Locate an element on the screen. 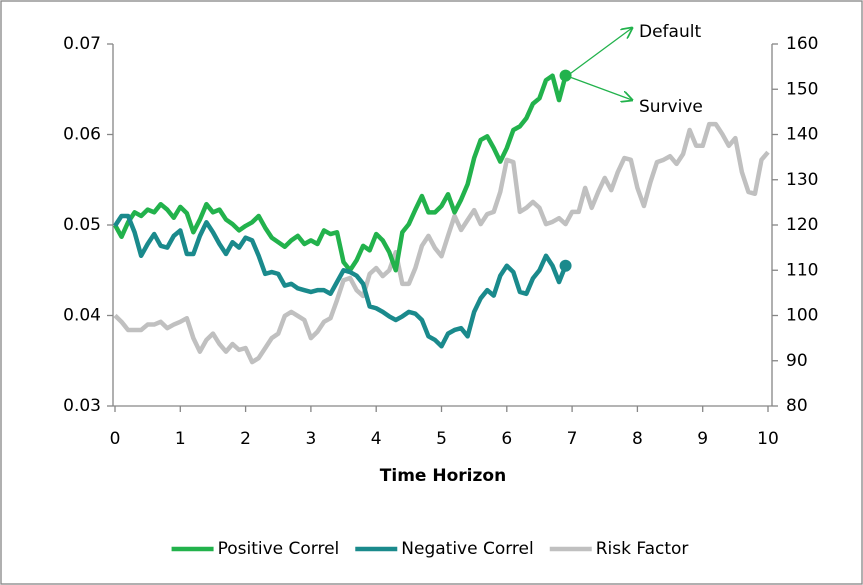  x-tick-label: 9 is located at coordinates (702, 439).